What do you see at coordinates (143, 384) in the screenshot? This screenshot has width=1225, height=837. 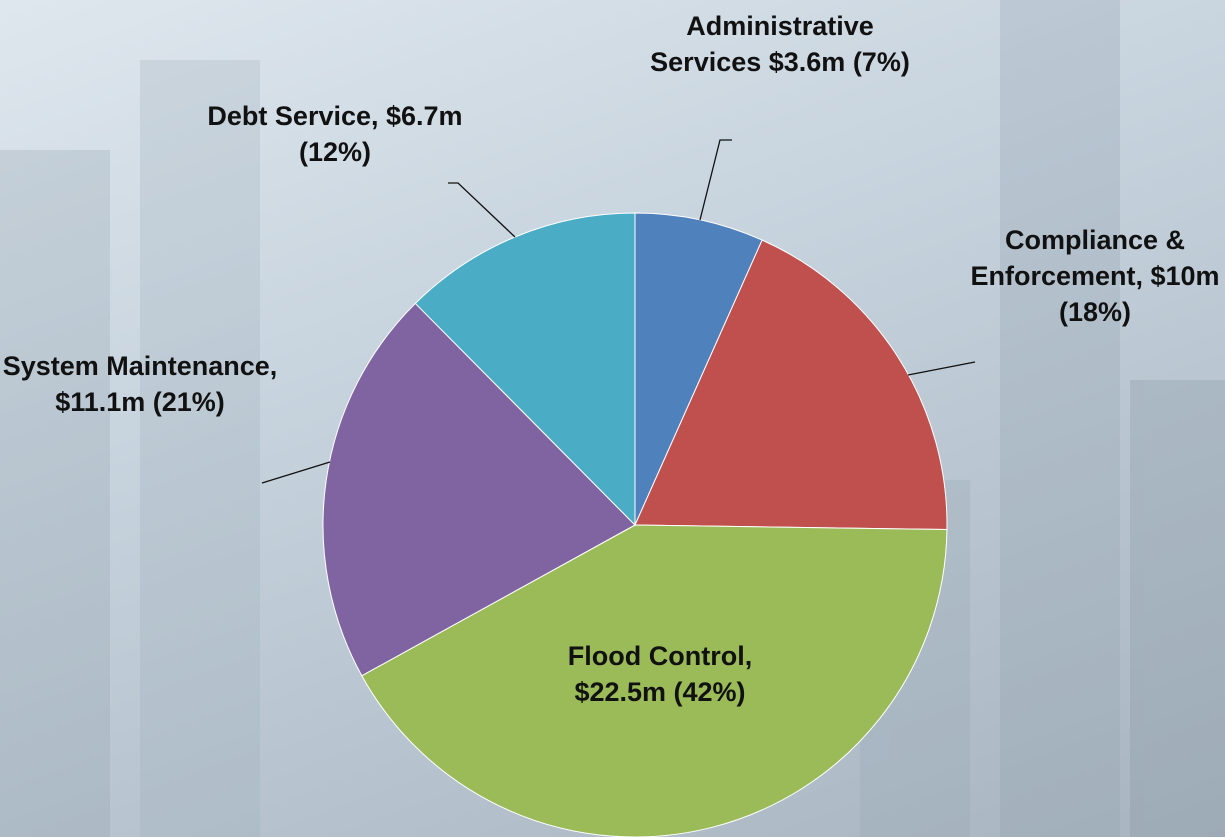 I see `slice-label: System Maintenance, $11.1m (21%)` at bounding box center [143, 384].